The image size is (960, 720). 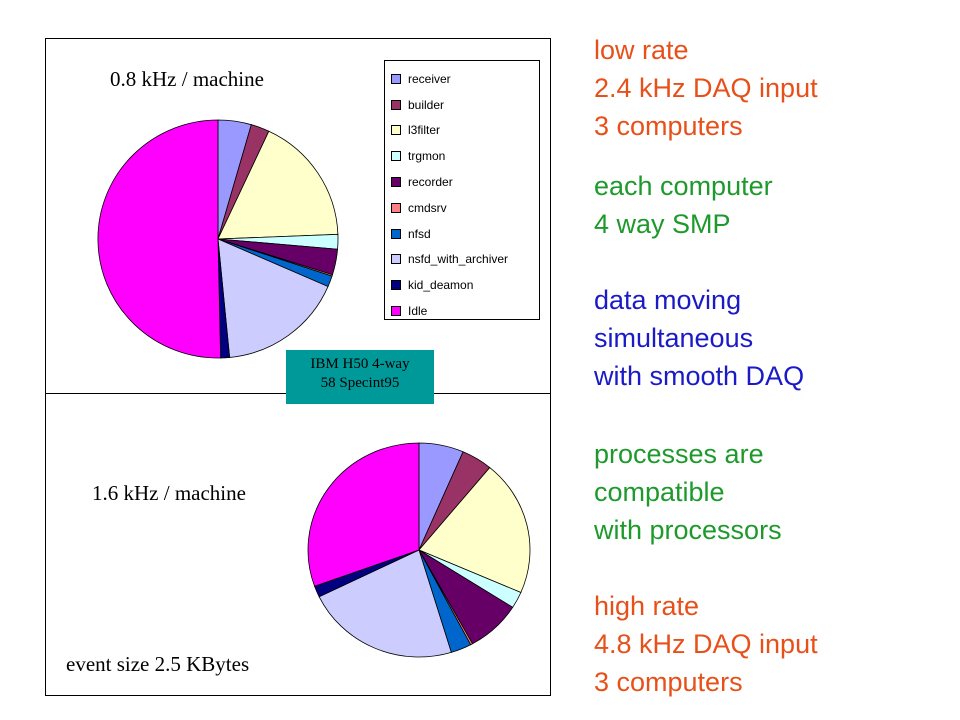 I want to click on legend-label: trgmon, so click(x=427, y=156).